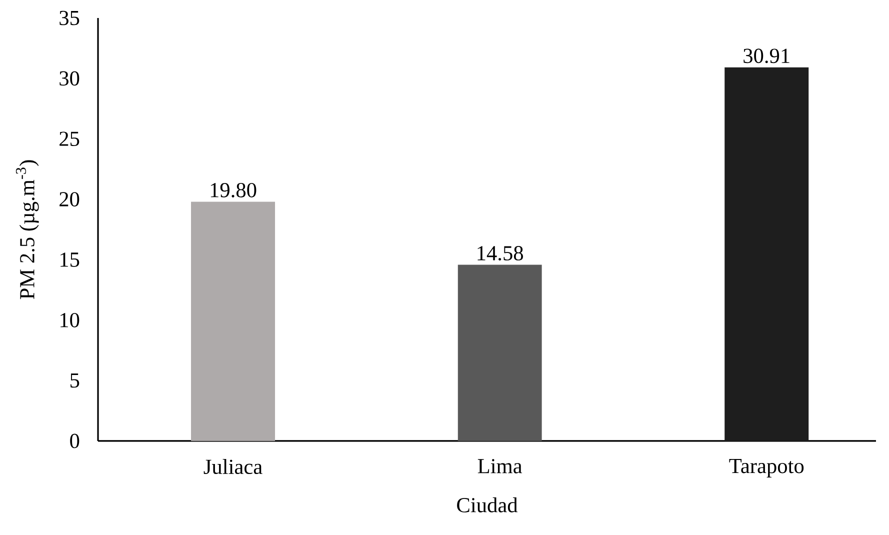 The width and height of the screenshot is (889, 535). I want to click on y-tick-label: 20, so click(70, 199).